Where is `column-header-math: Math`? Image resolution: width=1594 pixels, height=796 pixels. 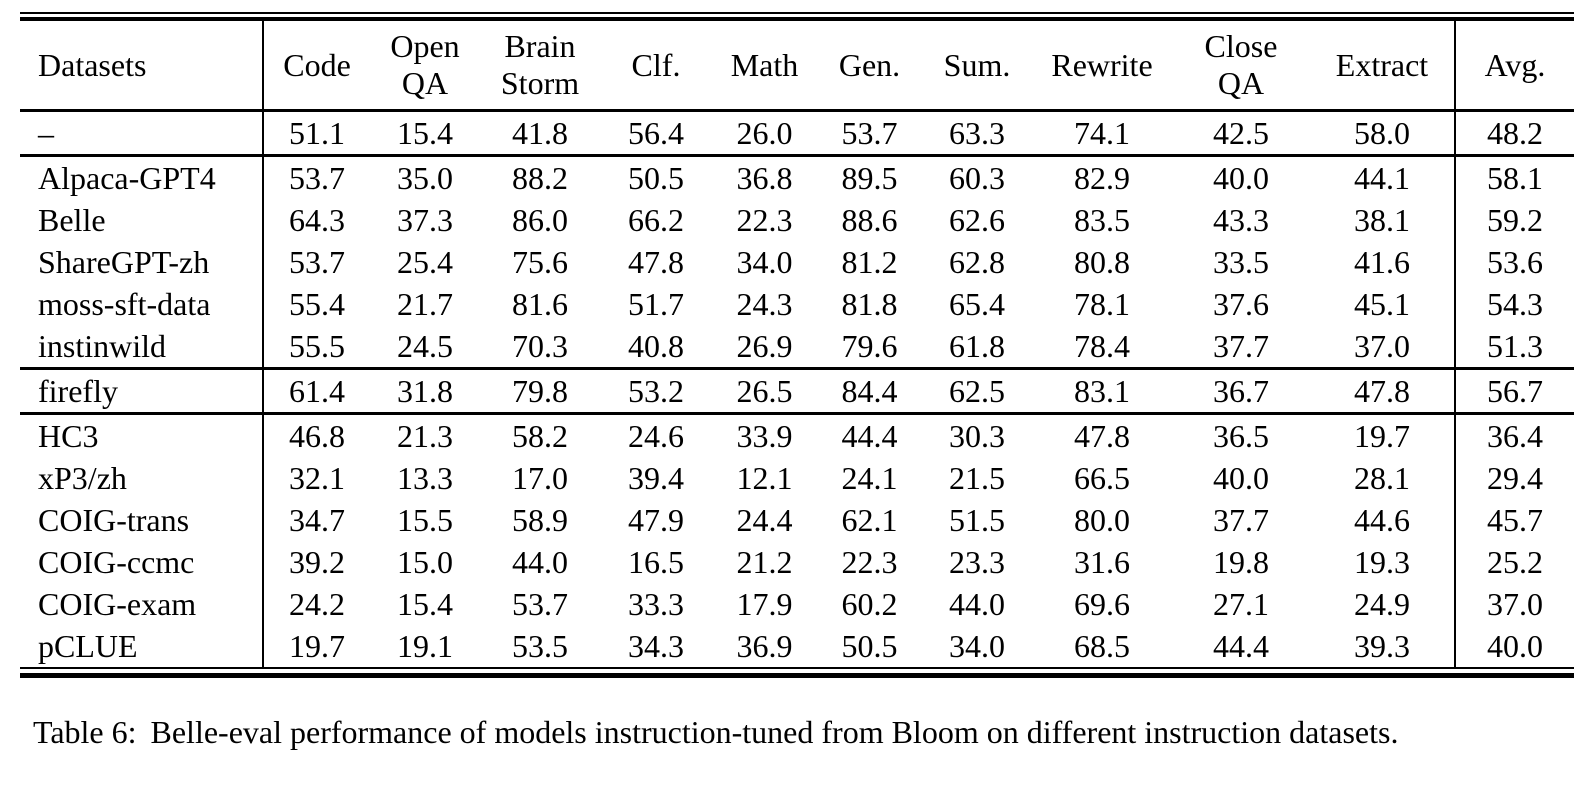 column-header-math: Math is located at coordinates (764, 64).